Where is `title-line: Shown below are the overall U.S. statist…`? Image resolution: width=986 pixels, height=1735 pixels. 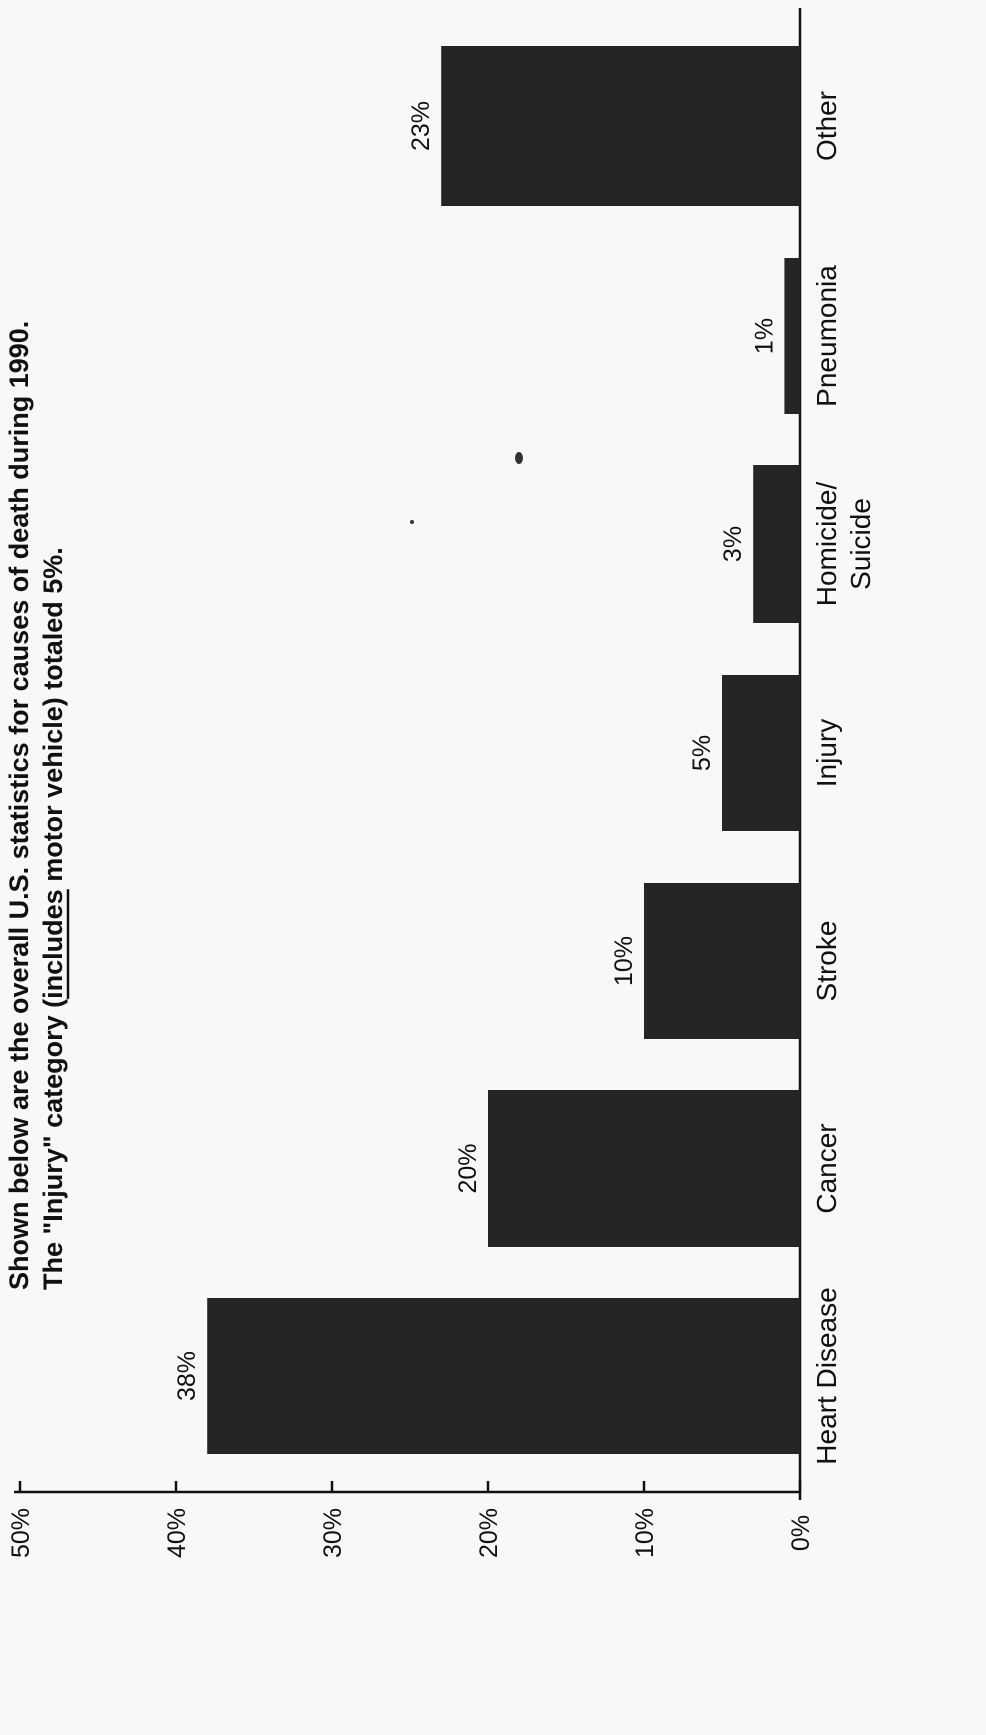 title-line: Shown below are the overall U.S. statist… is located at coordinates (19, 805).